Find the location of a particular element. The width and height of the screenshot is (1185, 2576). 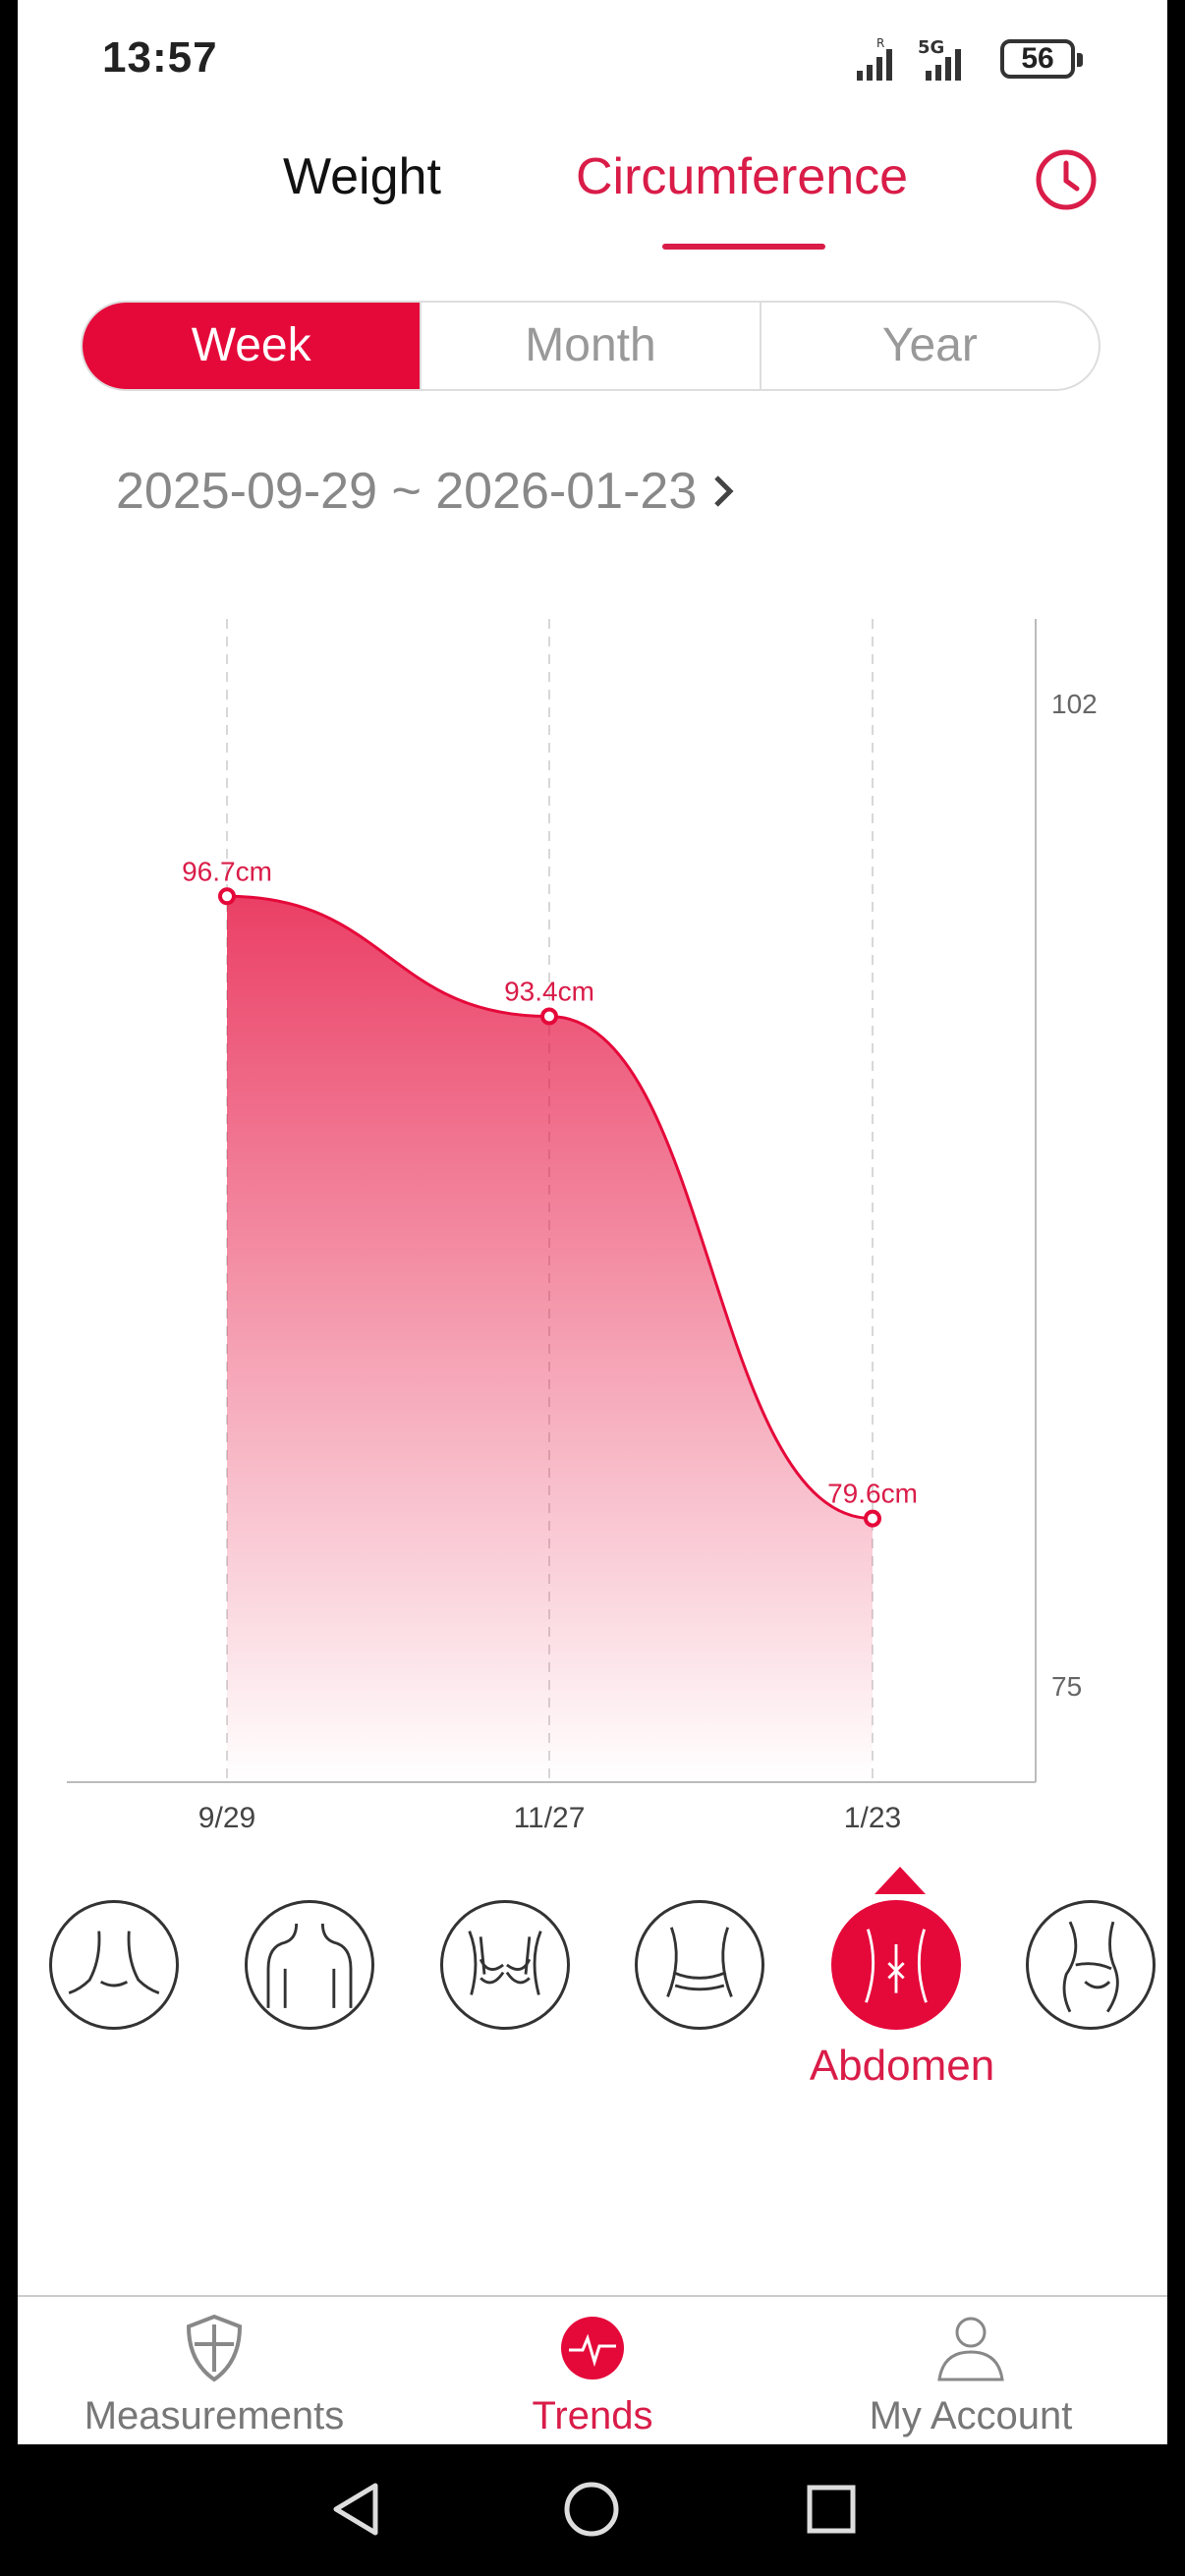

x-tick-label-0: 9/29 is located at coordinates (227, 1818).